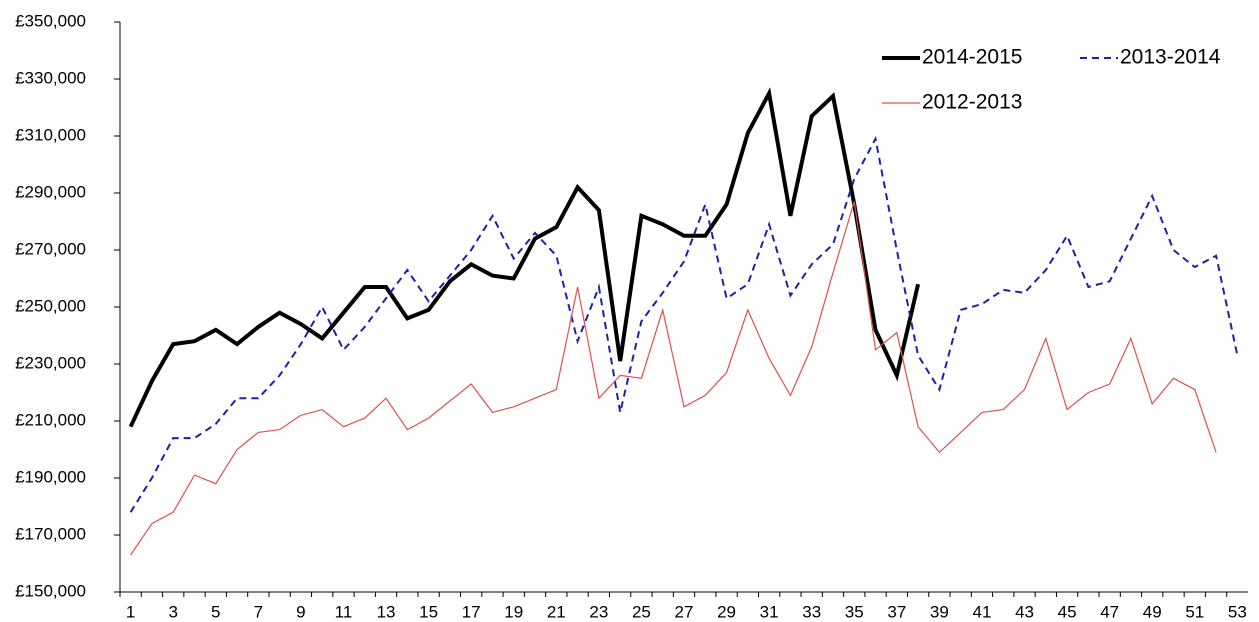  What do you see at coordinates (386, 611) in the screenshot?
I see `x-tick-label: 13` at bounding box center [386, 611].